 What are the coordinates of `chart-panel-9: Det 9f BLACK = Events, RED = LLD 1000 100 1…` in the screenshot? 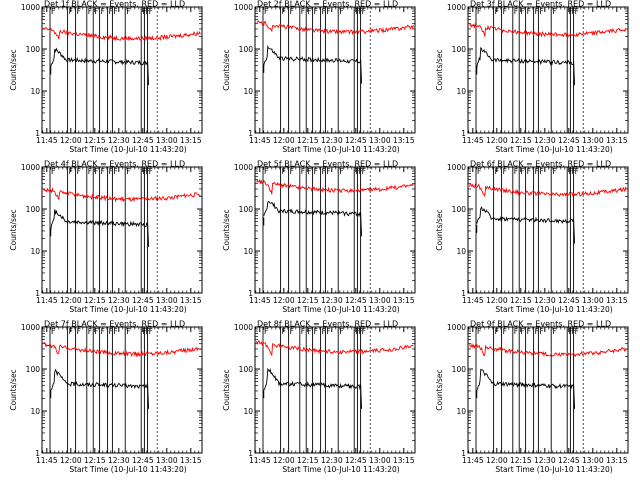 It's located at (532, 397).